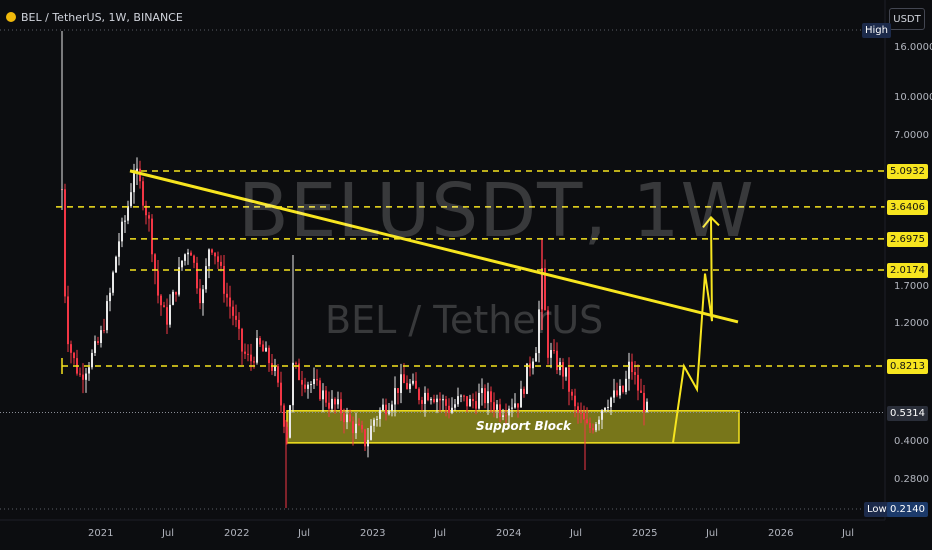 The height and width of the screenshot is (550, 932). What do you see at coordinates (907, 509) in the screenshot?
I see `low-price-pill: 0.2140` at bounding box center [907, 509].